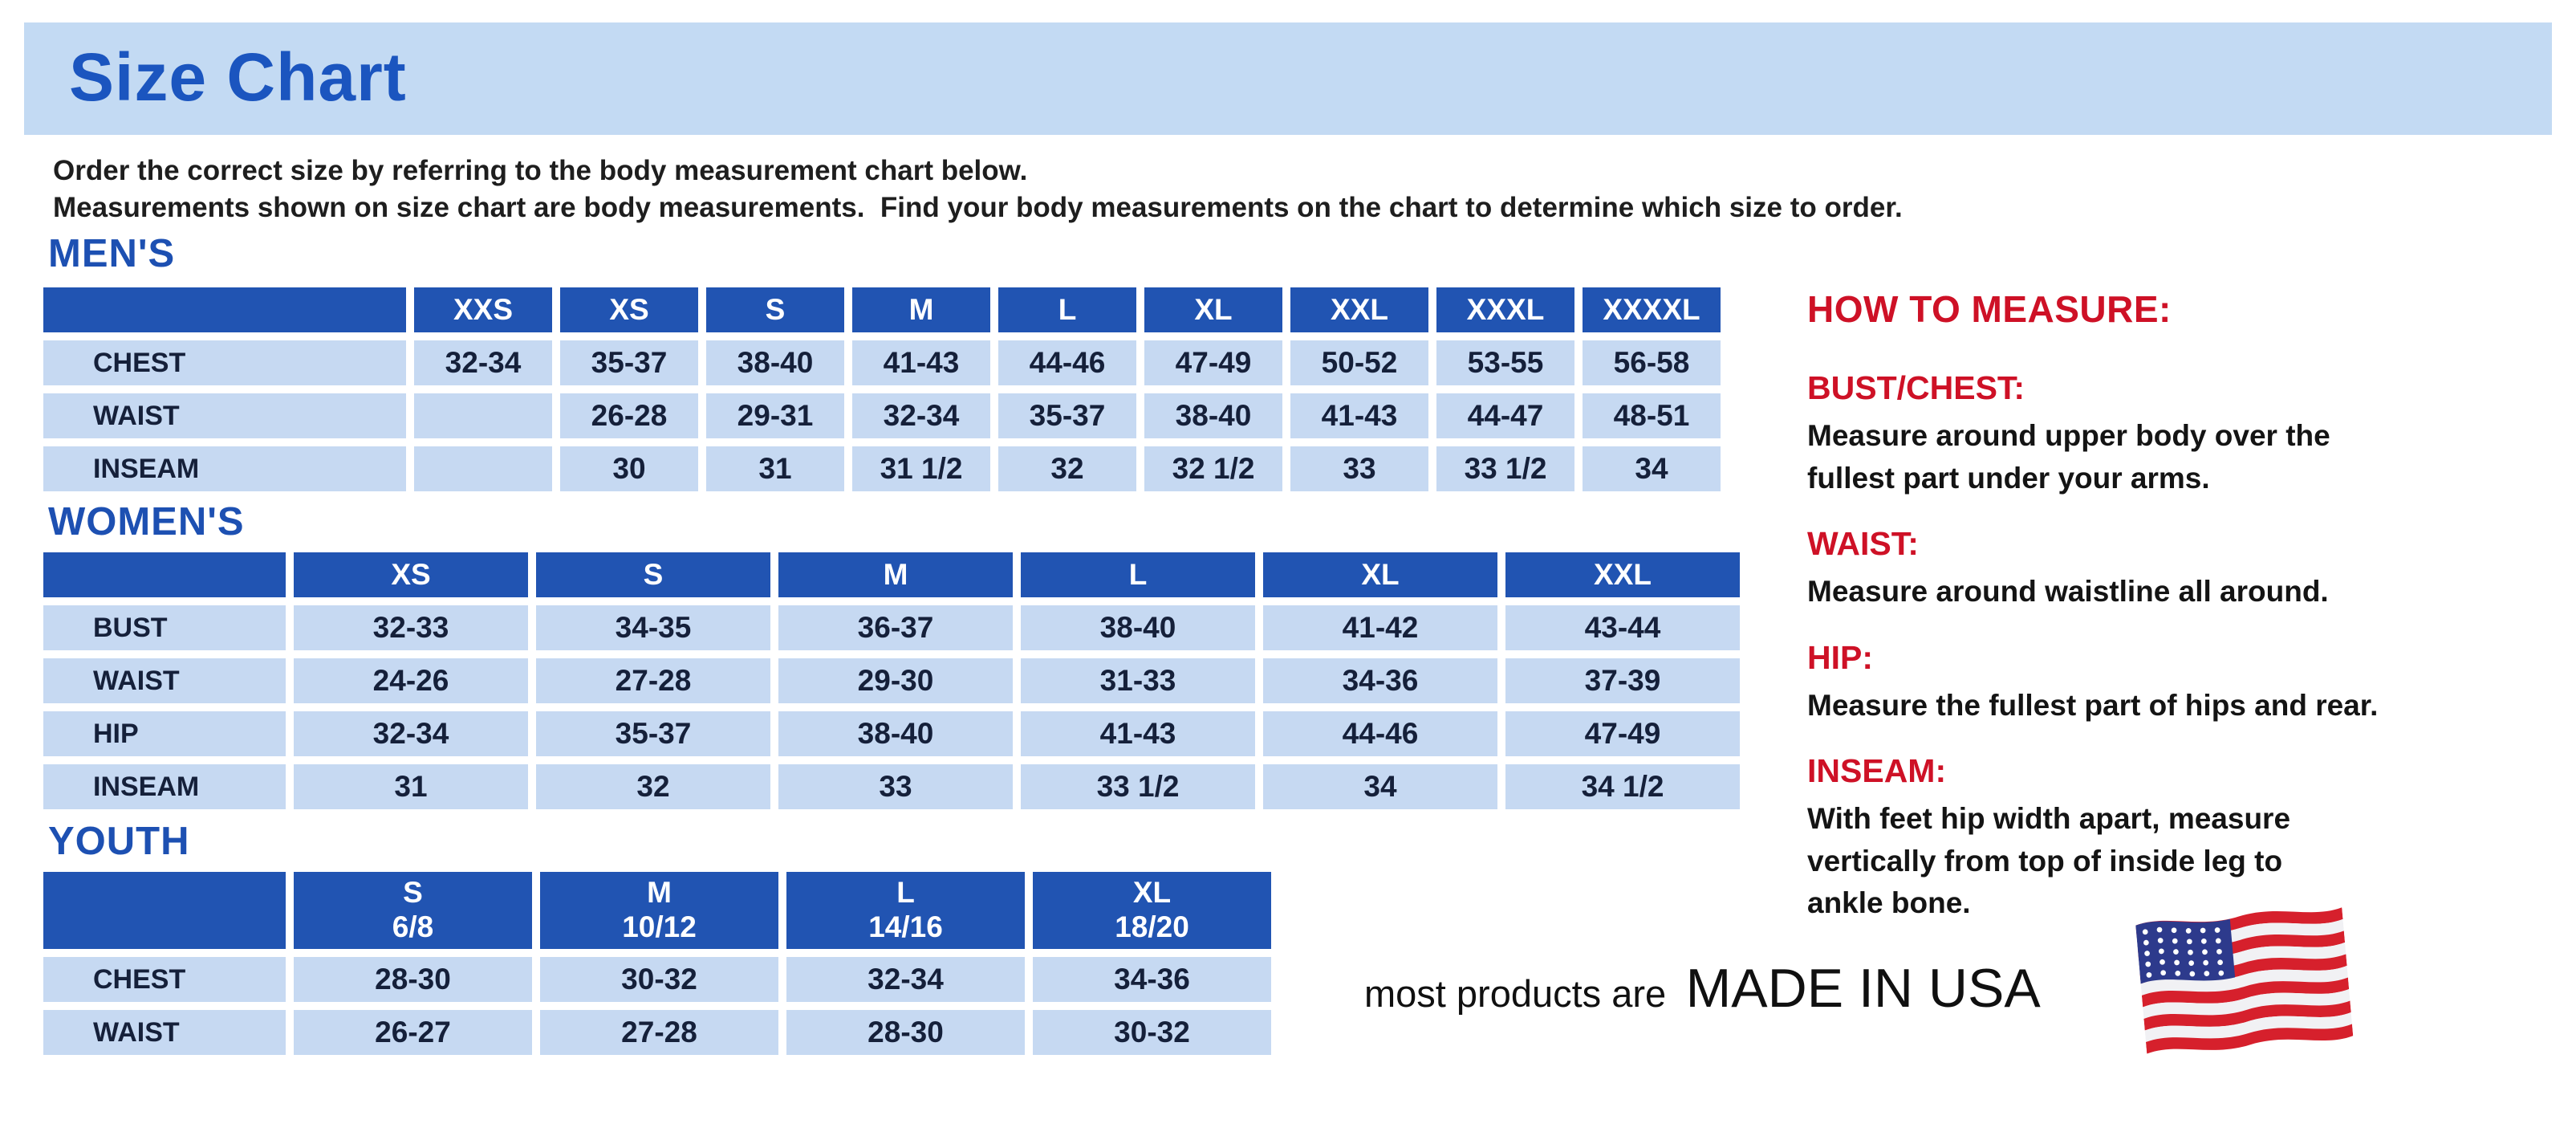 Image resolution: width=2576 pixels, height=1132 pixels. What do you see at coordinates (165, 628) in the screenshot?
I see `measurement-row-label: BUST` at bounding box center [165, 628].